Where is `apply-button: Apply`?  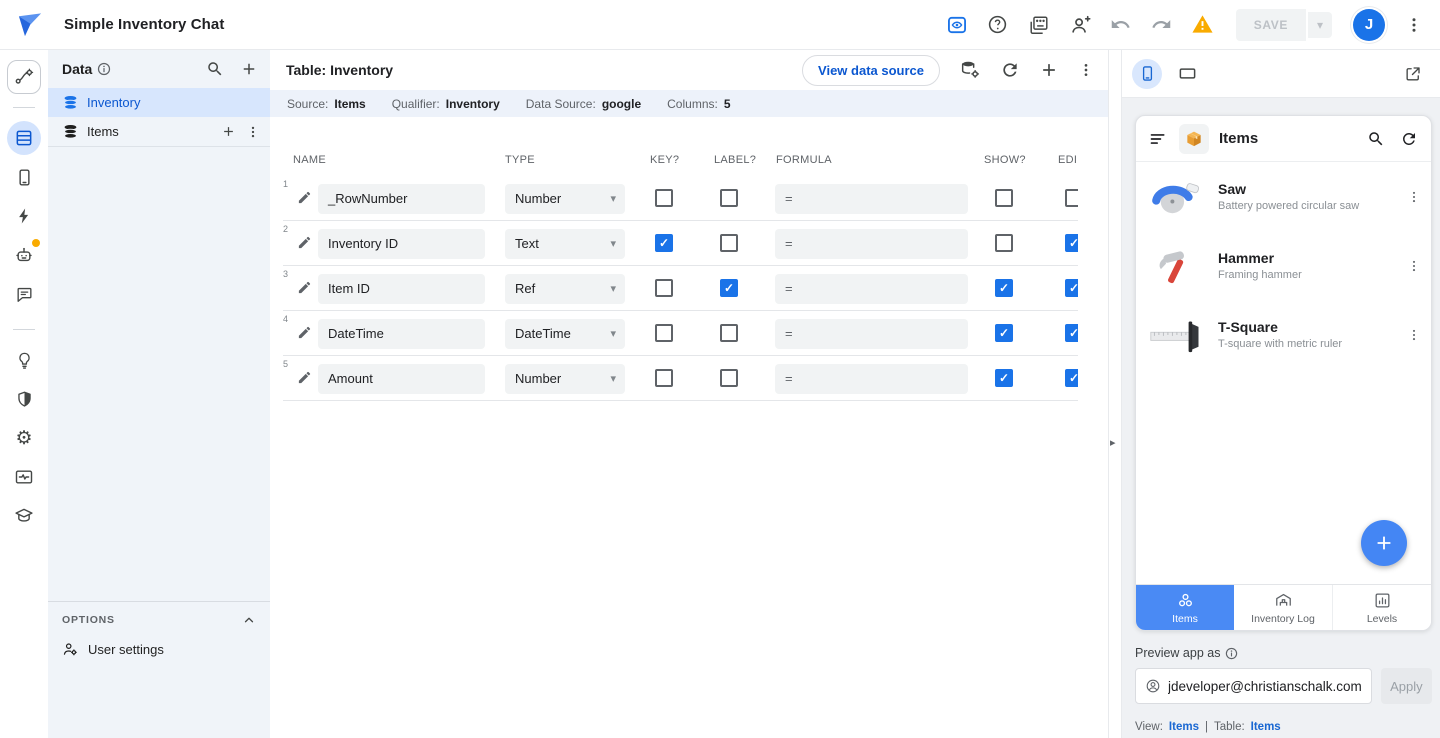 apply-button: Apply is located at coordinates (1406, 686).